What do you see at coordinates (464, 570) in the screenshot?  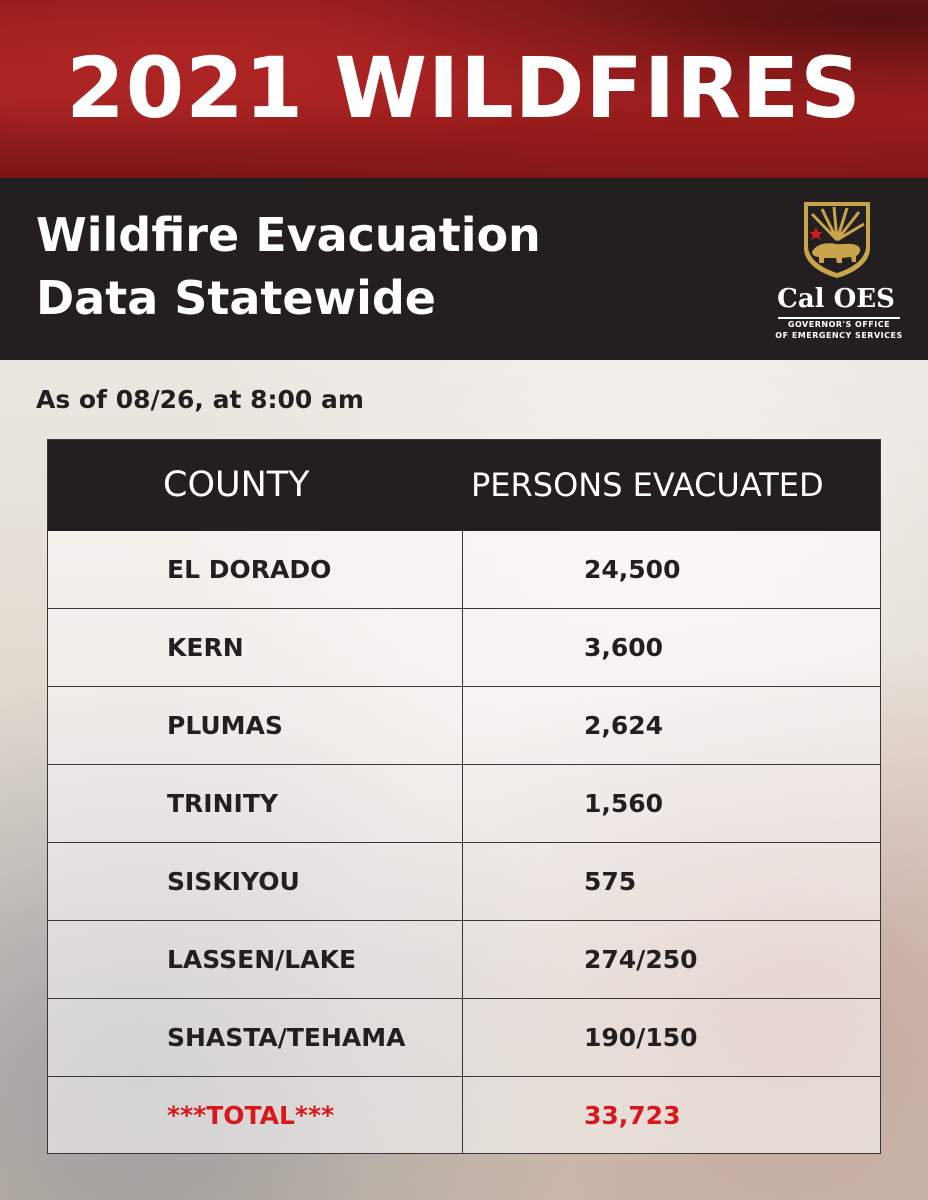 I see `table-row: EL DORADO 24,500` at bounding box center [464, 570].